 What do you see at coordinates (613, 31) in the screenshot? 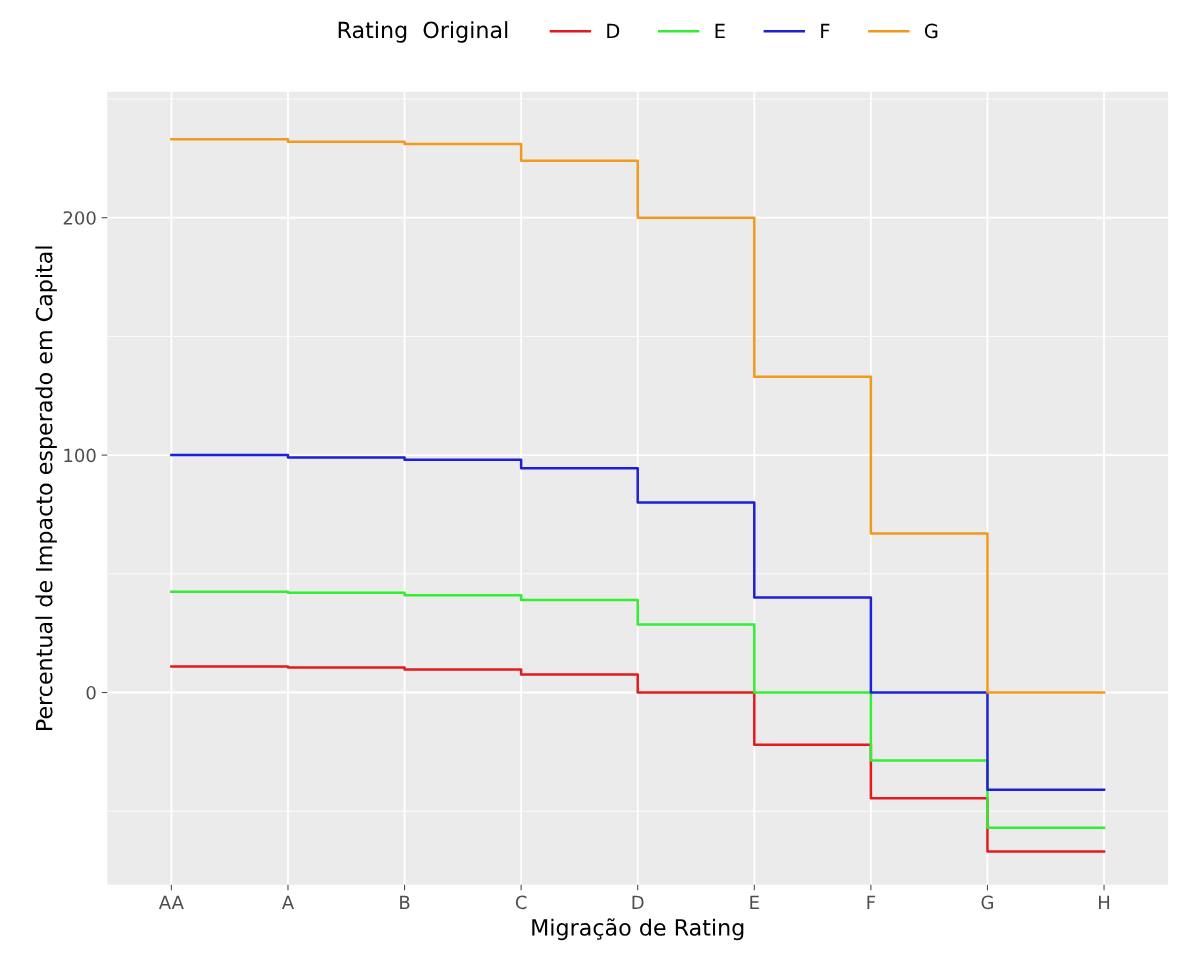
I see `legend-label: D` at bounding box center [613, 31].